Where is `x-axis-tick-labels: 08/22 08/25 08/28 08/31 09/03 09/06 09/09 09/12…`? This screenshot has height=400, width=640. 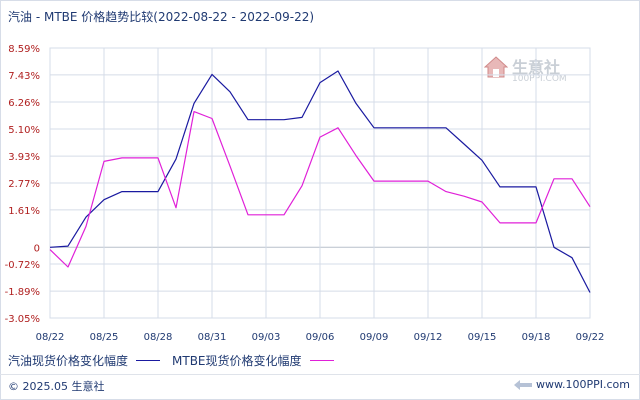 x-axis-tick-labels: 08/22 08/25 08/28 08/31 09/03 09/06 09/09 09/12… is located at coordinates (320, 337).